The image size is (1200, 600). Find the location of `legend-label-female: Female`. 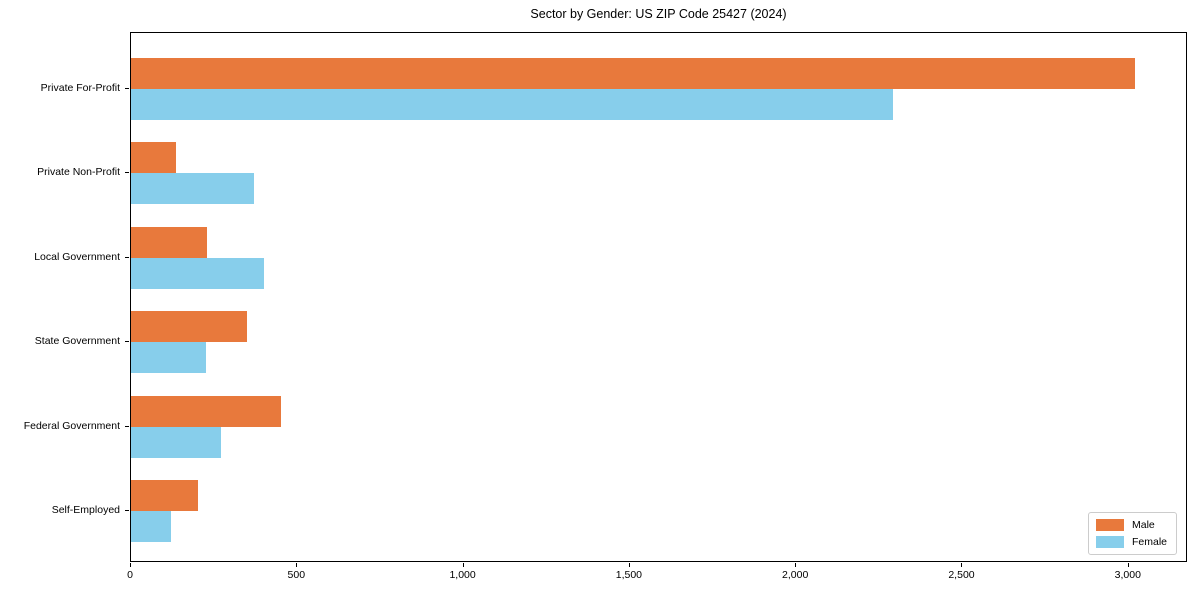

legend-label-female: Female is located at coordinates (1149, 542).